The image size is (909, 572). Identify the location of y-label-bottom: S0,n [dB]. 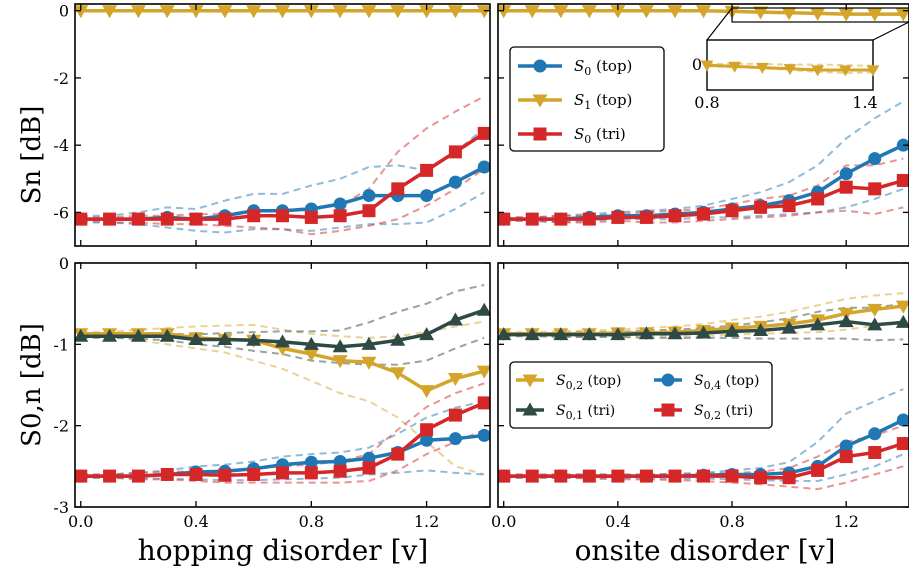
(32, 385).